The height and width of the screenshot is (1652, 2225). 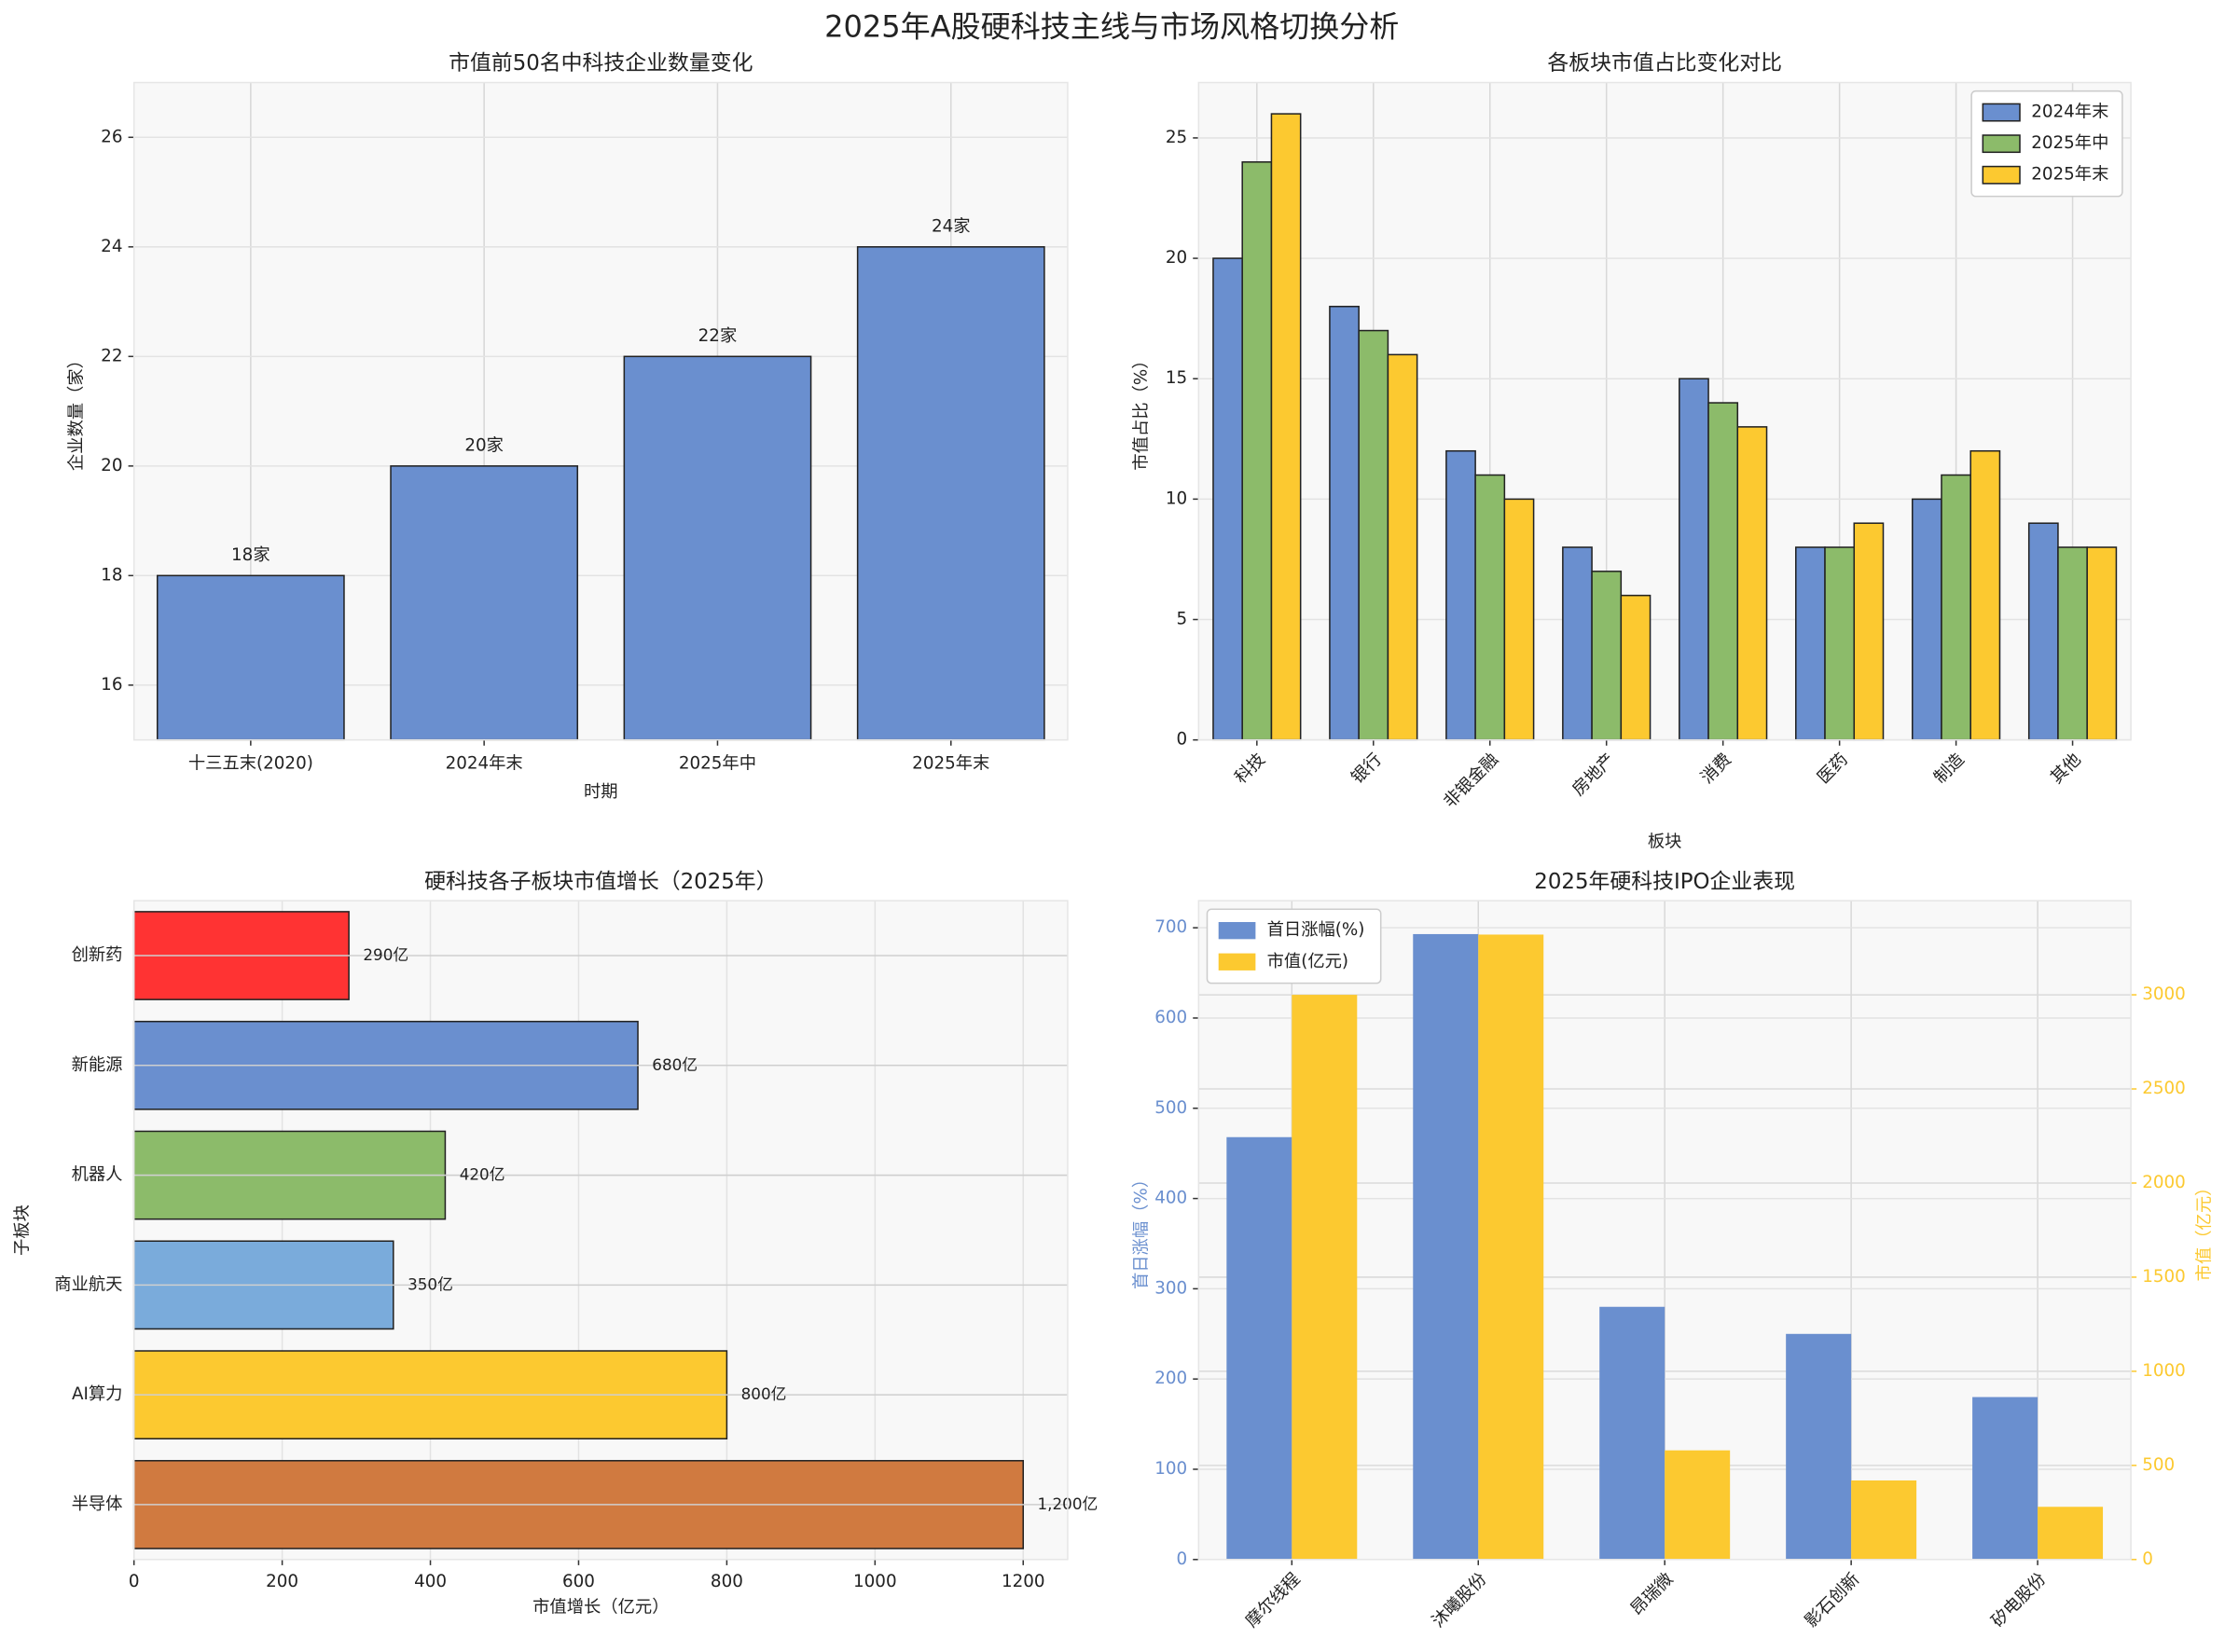 What do you see at coordinates (952, 226) in the screenshot?
I see `value-label: 24家` at bounding box center [952, 226].